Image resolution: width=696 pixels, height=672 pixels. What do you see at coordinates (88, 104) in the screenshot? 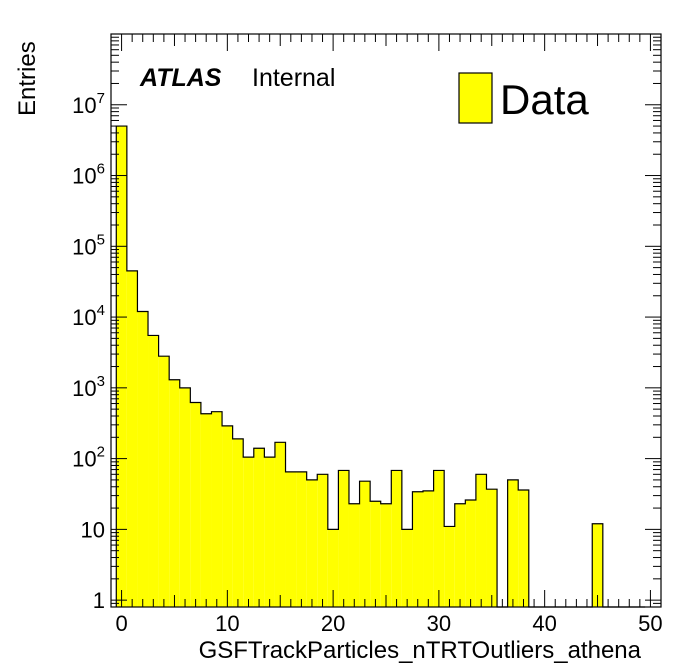
I see `y-tick-label: 10⁷` at bounding box center [88, 104].